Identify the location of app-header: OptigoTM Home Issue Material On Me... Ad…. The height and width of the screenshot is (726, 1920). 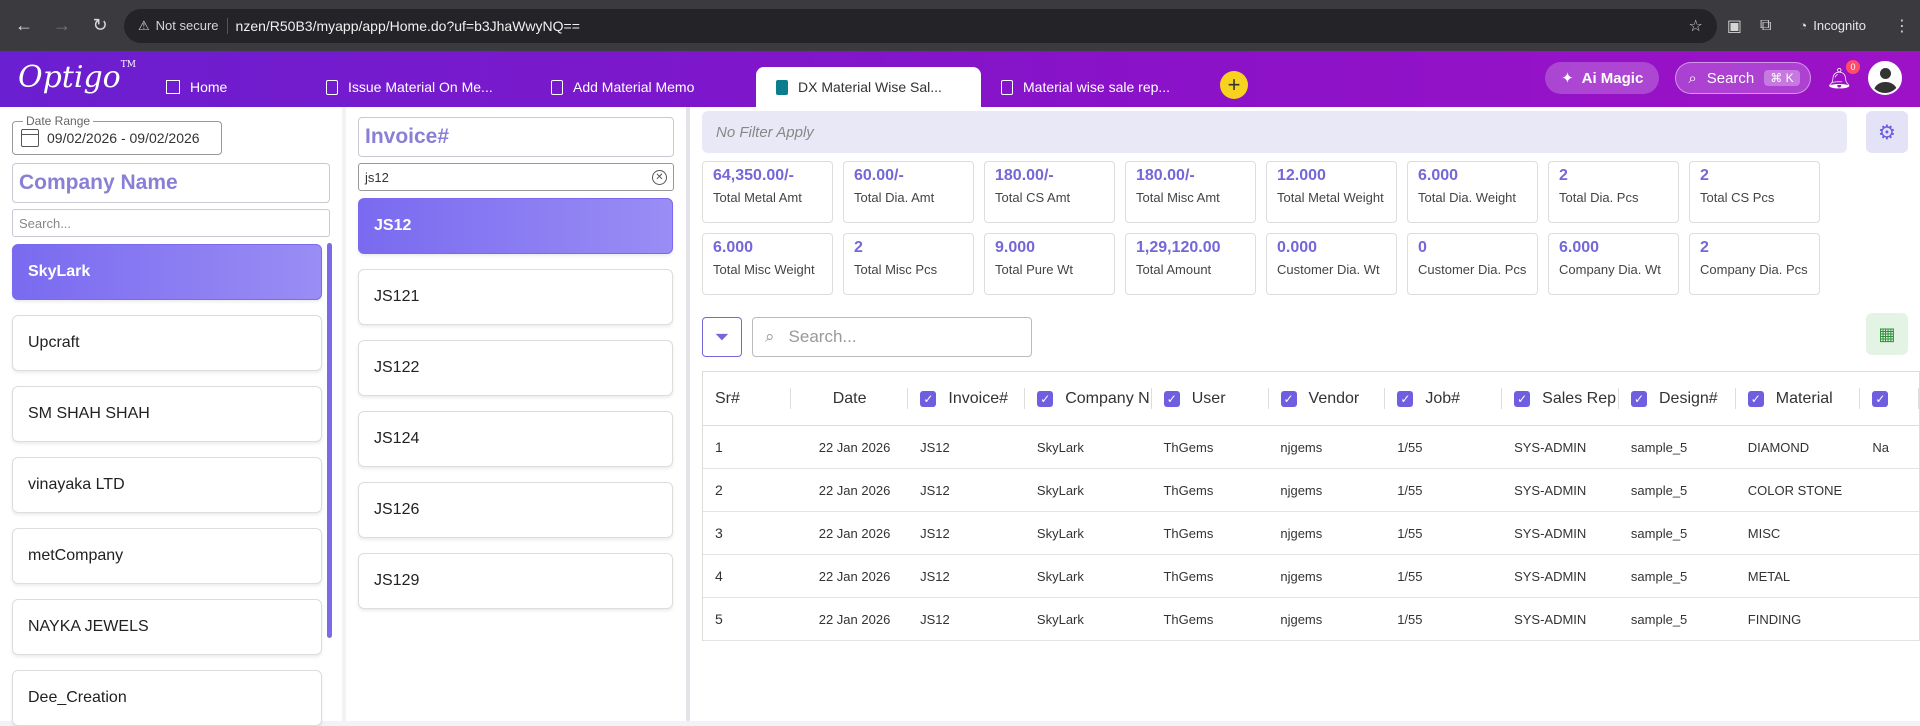
(960, 79).